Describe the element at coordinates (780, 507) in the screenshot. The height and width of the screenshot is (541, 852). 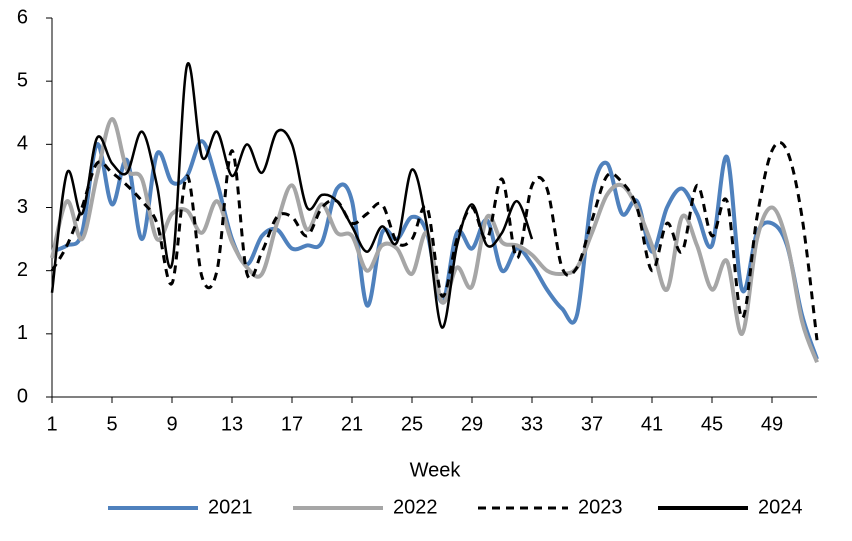
I see `legend-label: 2024` at that location.